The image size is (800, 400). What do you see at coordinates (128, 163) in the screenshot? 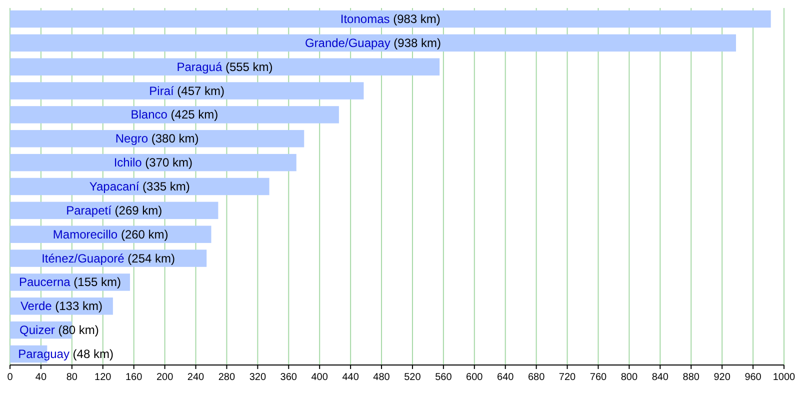
I see `y-tick-label: Ichilo` at bounding box center [128, 163].